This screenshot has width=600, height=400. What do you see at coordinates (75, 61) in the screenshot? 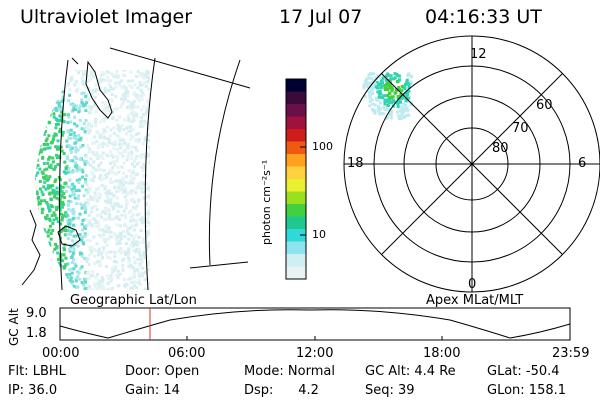
I see `coastline` at bounding box center [75, 61].